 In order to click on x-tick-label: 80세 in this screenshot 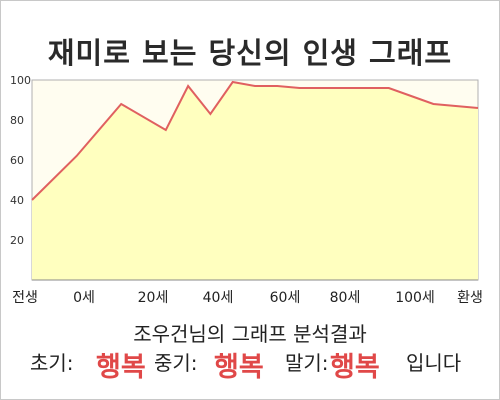, I will do `click(345, 298)`.